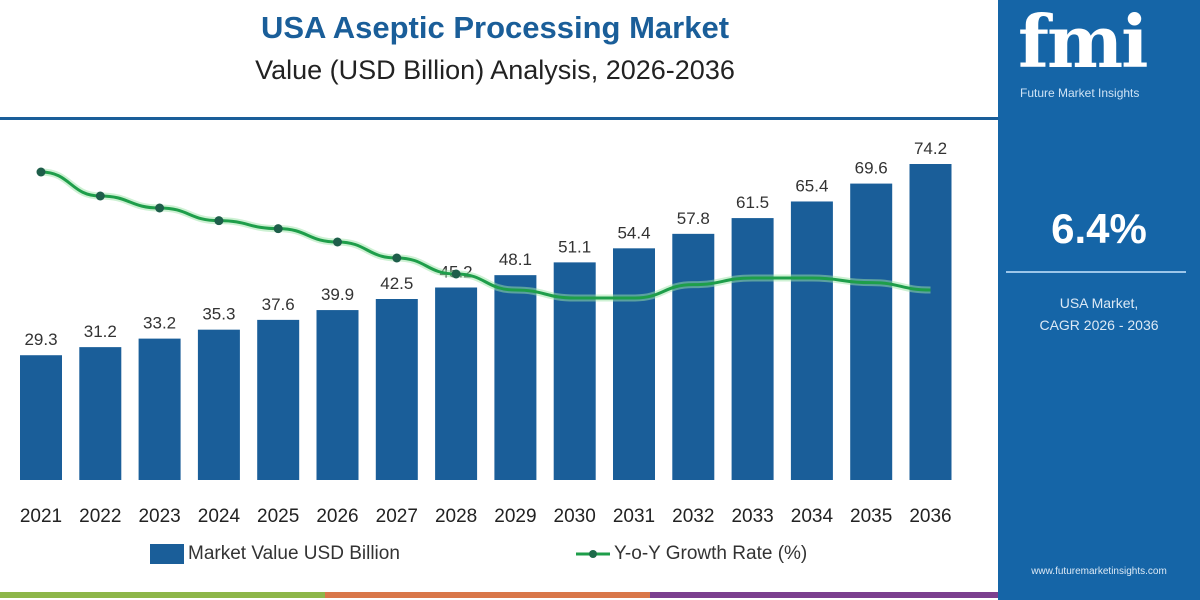 Image resolution: width=1200 pixels, height=600 pixels. What do you see at coordinates (871, 168) in the screenshot?
I see `bar-value-label: 69.6` at bounding box center [871, 168].